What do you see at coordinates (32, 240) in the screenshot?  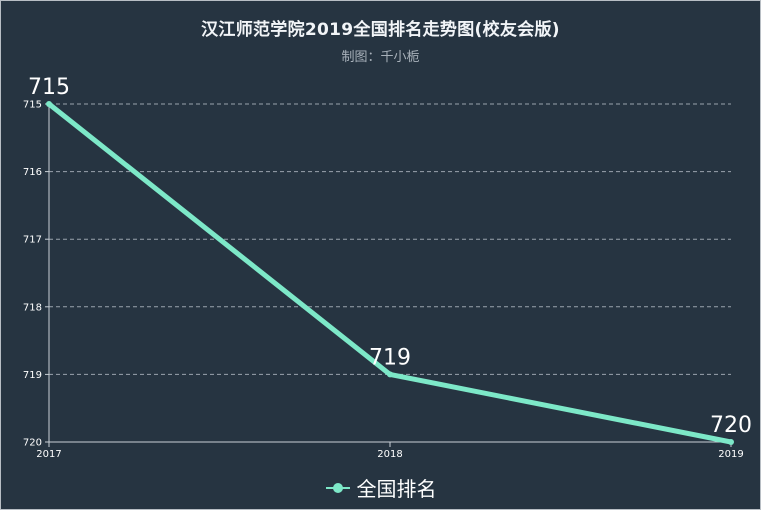 I see `y-tick-label: 717` at bounding box center [32, 240].